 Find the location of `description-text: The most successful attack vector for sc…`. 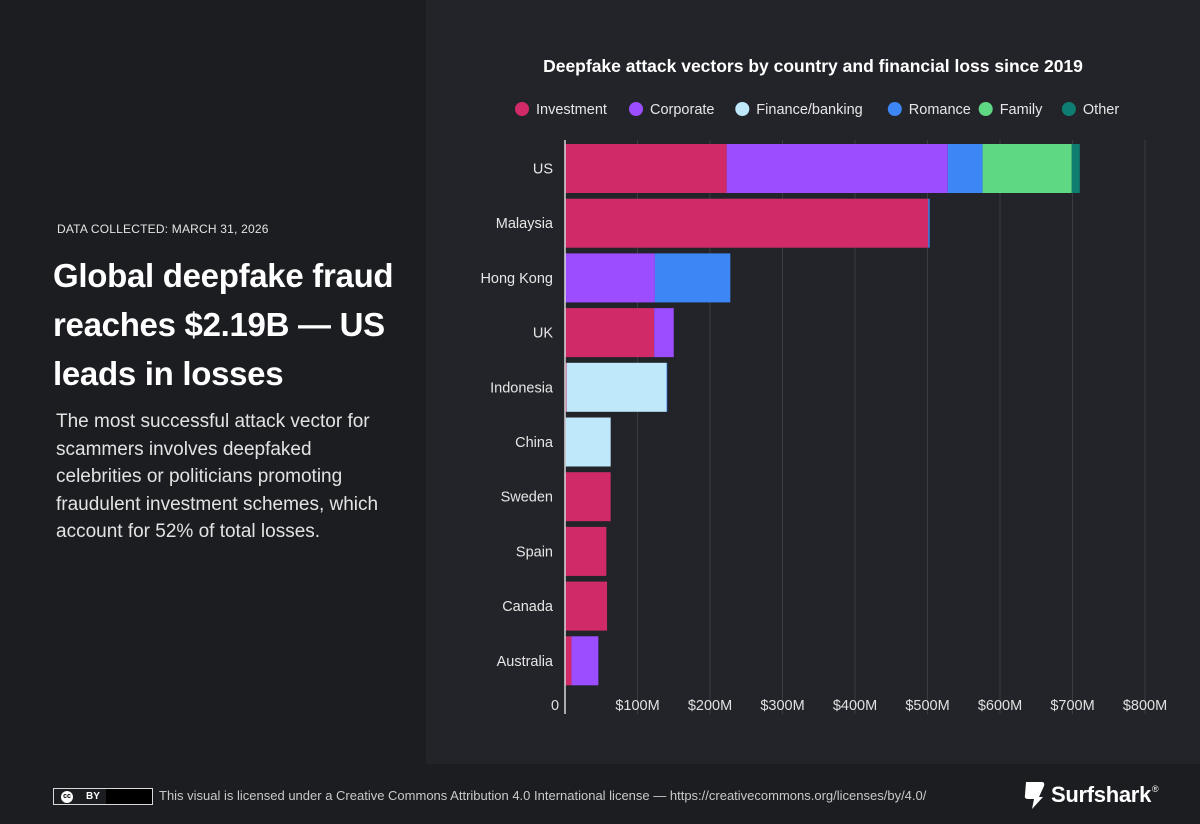

description-text: The most successful attack vector for sc… is located at coordinates (217, 477).